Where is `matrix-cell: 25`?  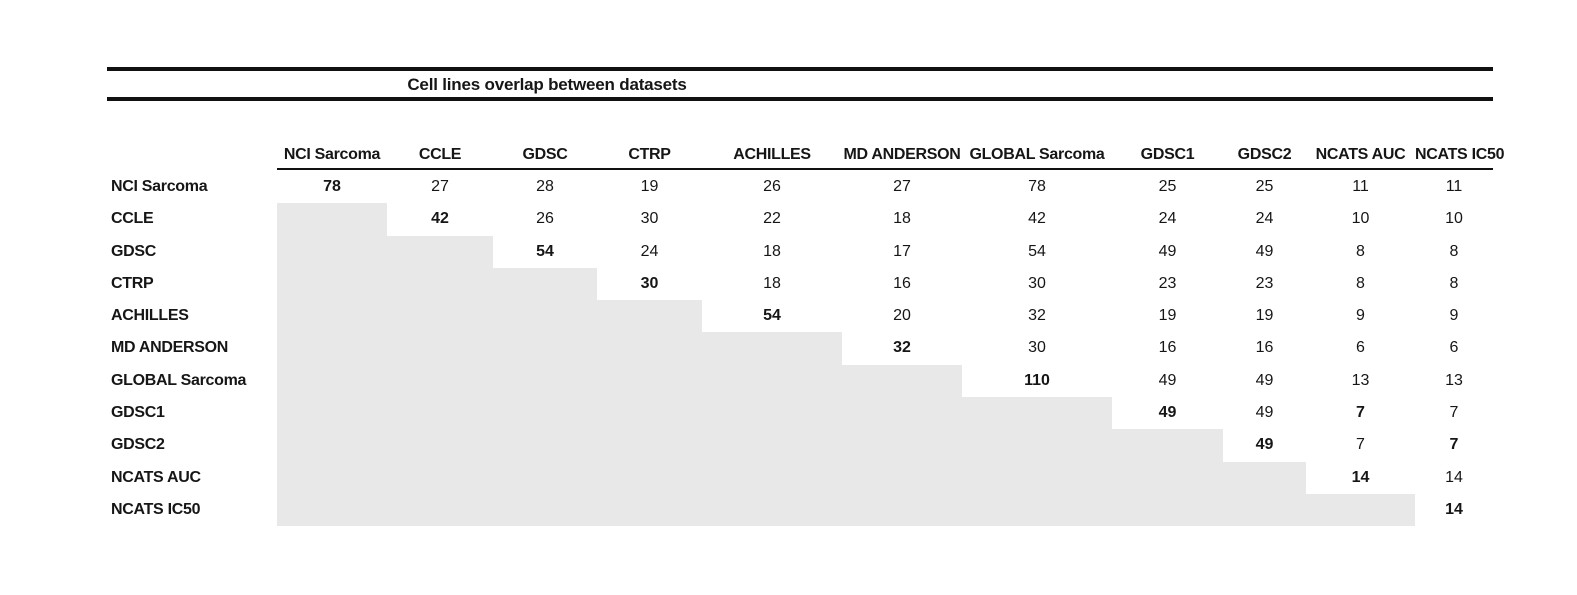 matrix-cell: 25 is located at coordinates (1264, 186).